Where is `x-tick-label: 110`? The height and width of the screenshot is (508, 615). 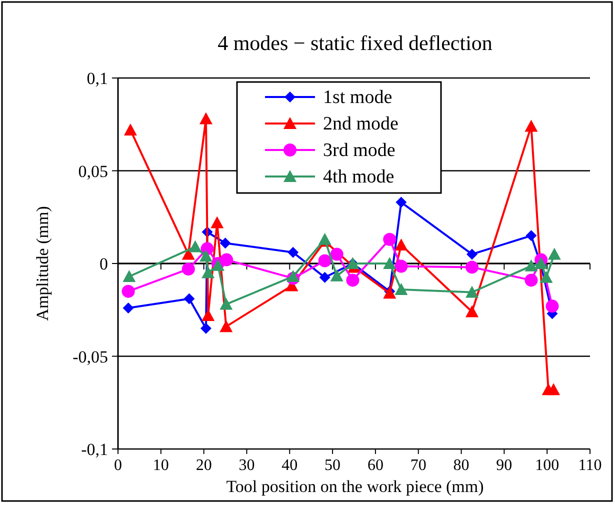 x-tick-label: 110 is located at coordinates (590, 465).